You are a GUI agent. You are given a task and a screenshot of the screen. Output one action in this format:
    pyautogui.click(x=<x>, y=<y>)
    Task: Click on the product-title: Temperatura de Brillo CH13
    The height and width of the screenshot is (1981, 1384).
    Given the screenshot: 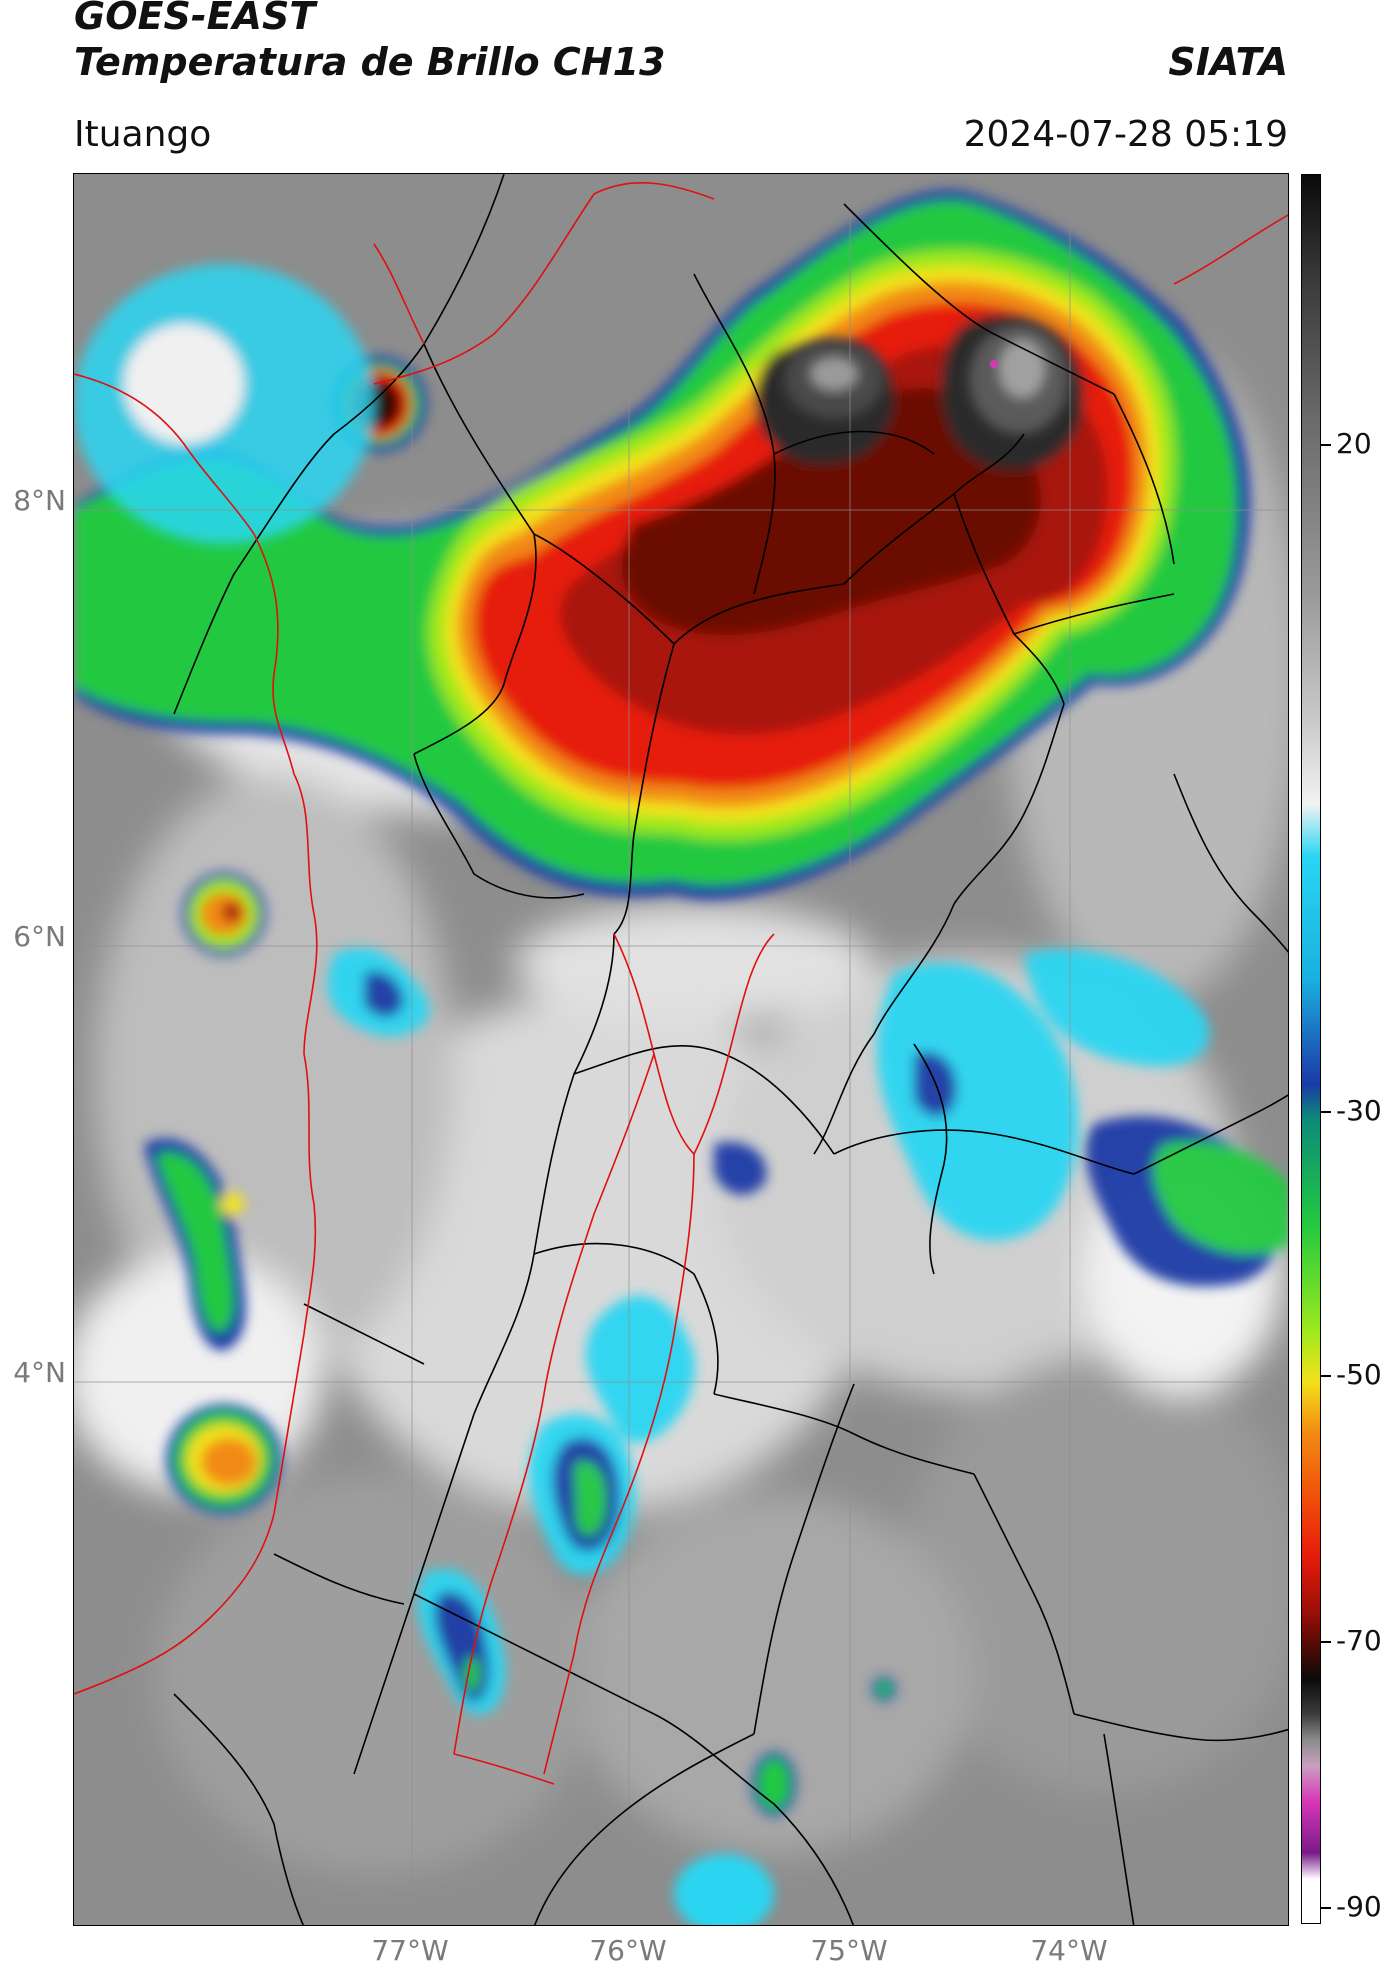 What is the action you would take?
    pyautogui.click(x=370, y=62)
    